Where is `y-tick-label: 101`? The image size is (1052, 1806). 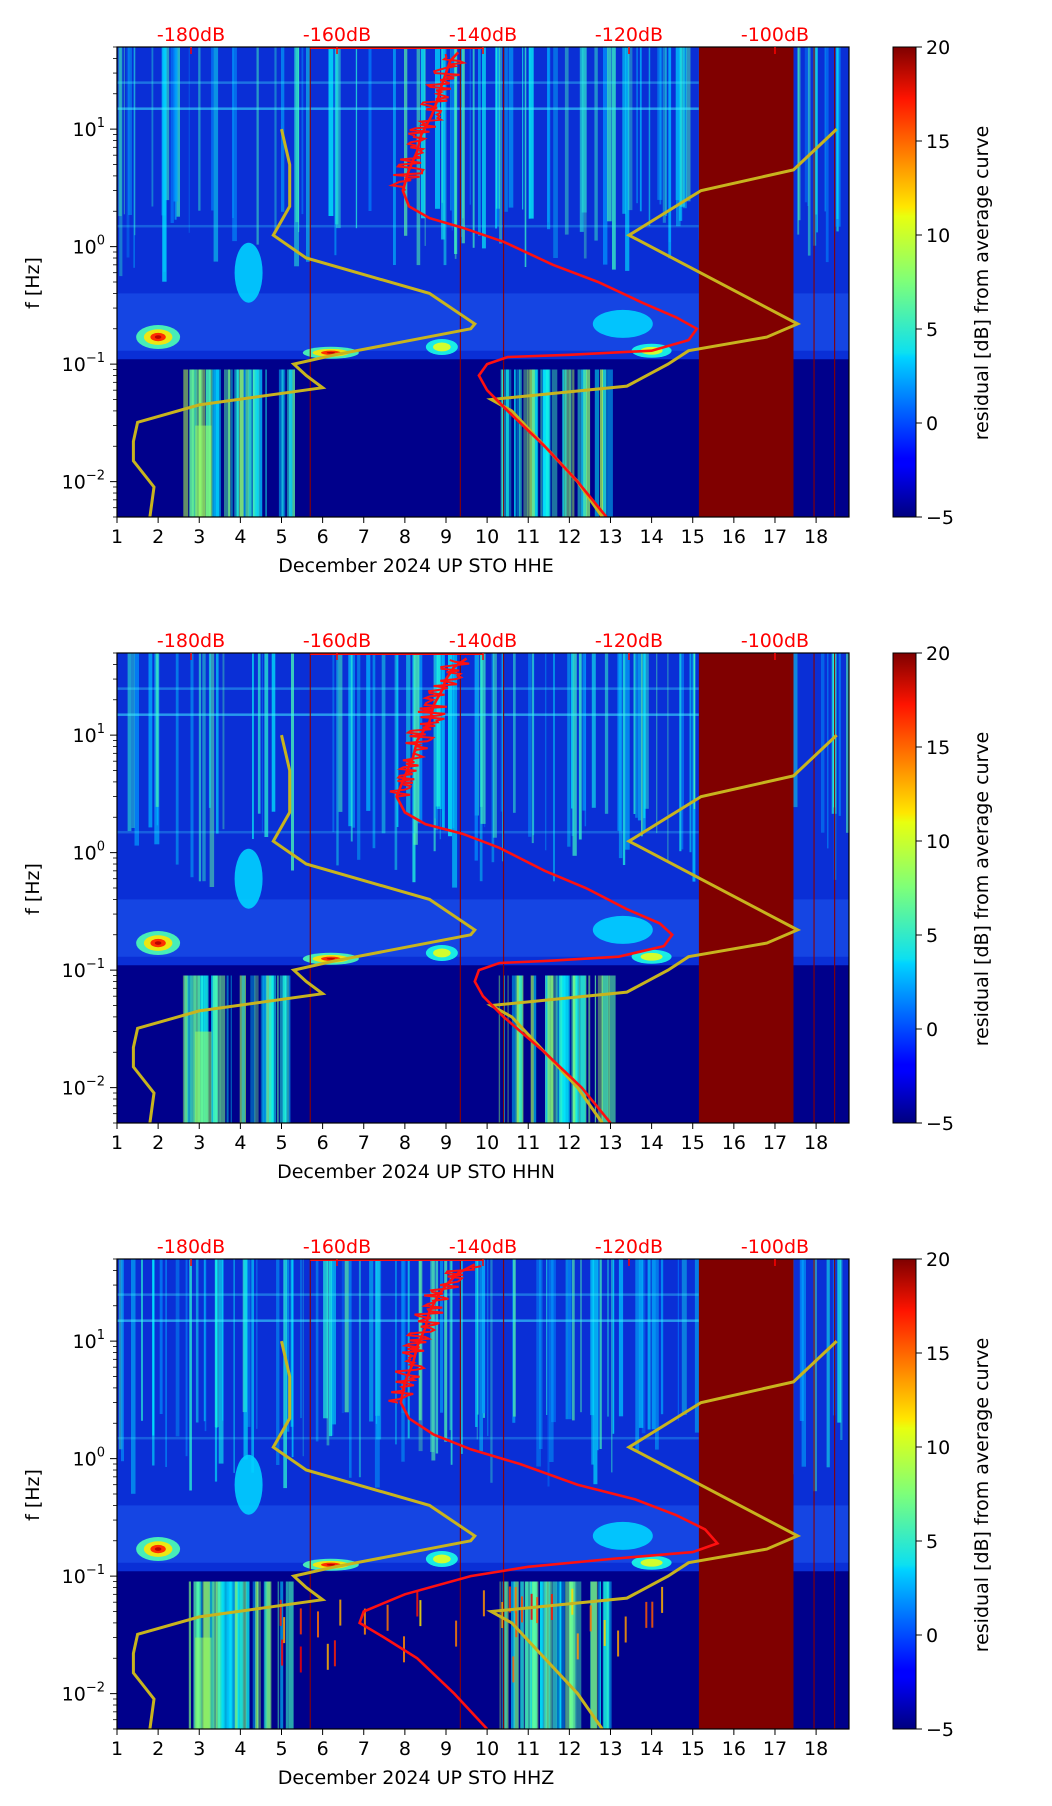 y-tick-label: 101 is located at coordinates (89, 734).